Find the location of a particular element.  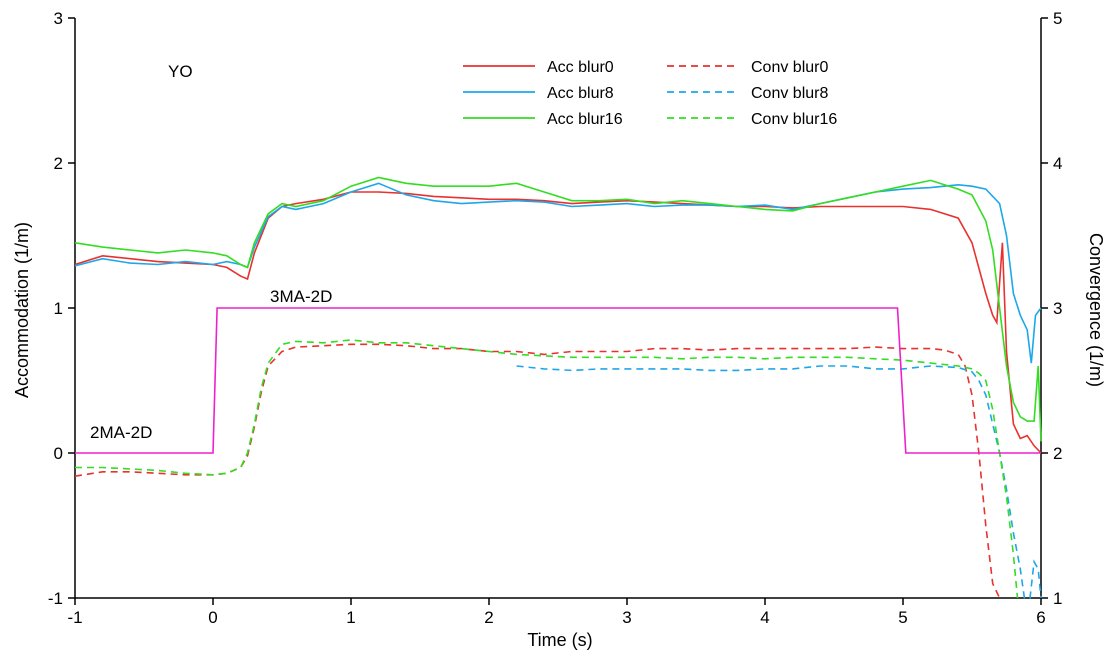

legend-label: Conv blur0 is located at coordinates (789, 67).